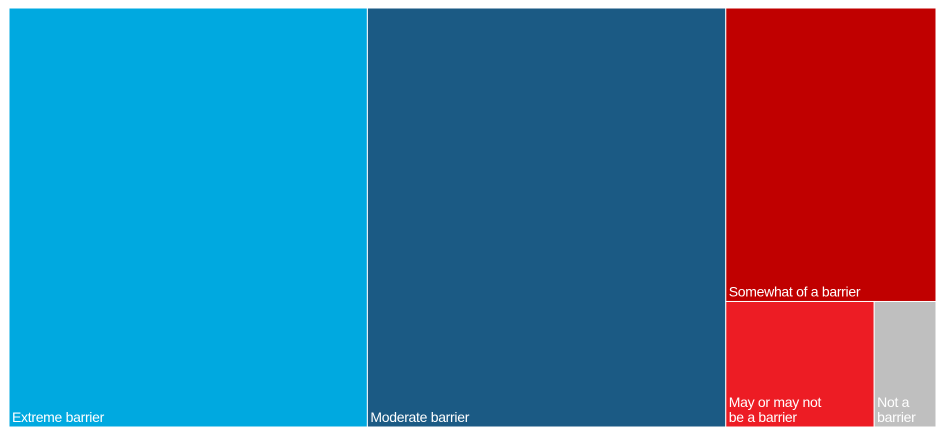 Image resolution: width=936 pixels, height=427 pixels. I want to click on label-extreme-barrier: Extreme barrier, so click(58, 417).